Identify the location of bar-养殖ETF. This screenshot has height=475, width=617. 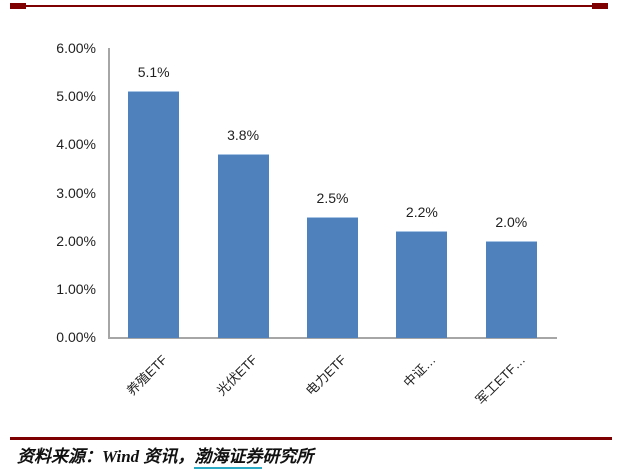
(154, 214).